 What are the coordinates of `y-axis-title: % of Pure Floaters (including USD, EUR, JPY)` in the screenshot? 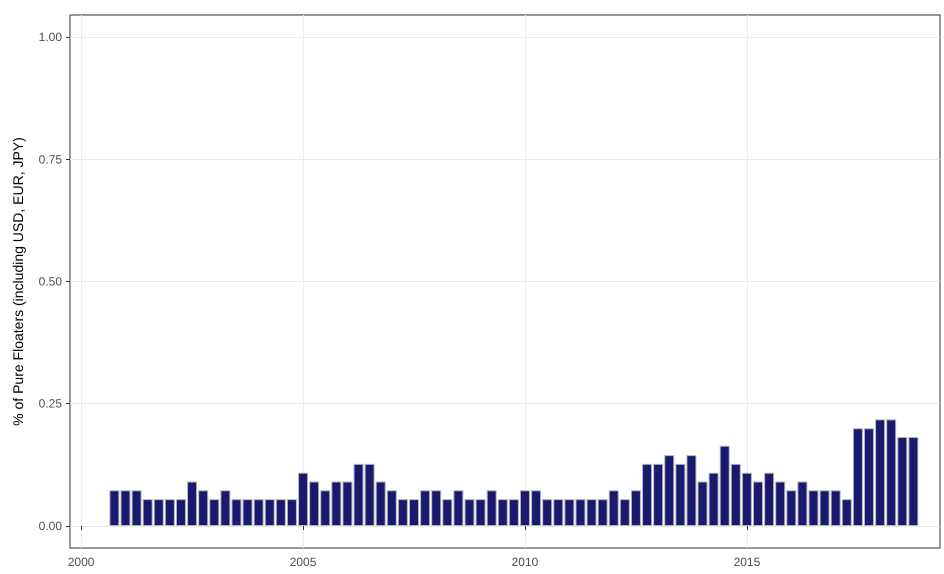 It's located at (18, 281).